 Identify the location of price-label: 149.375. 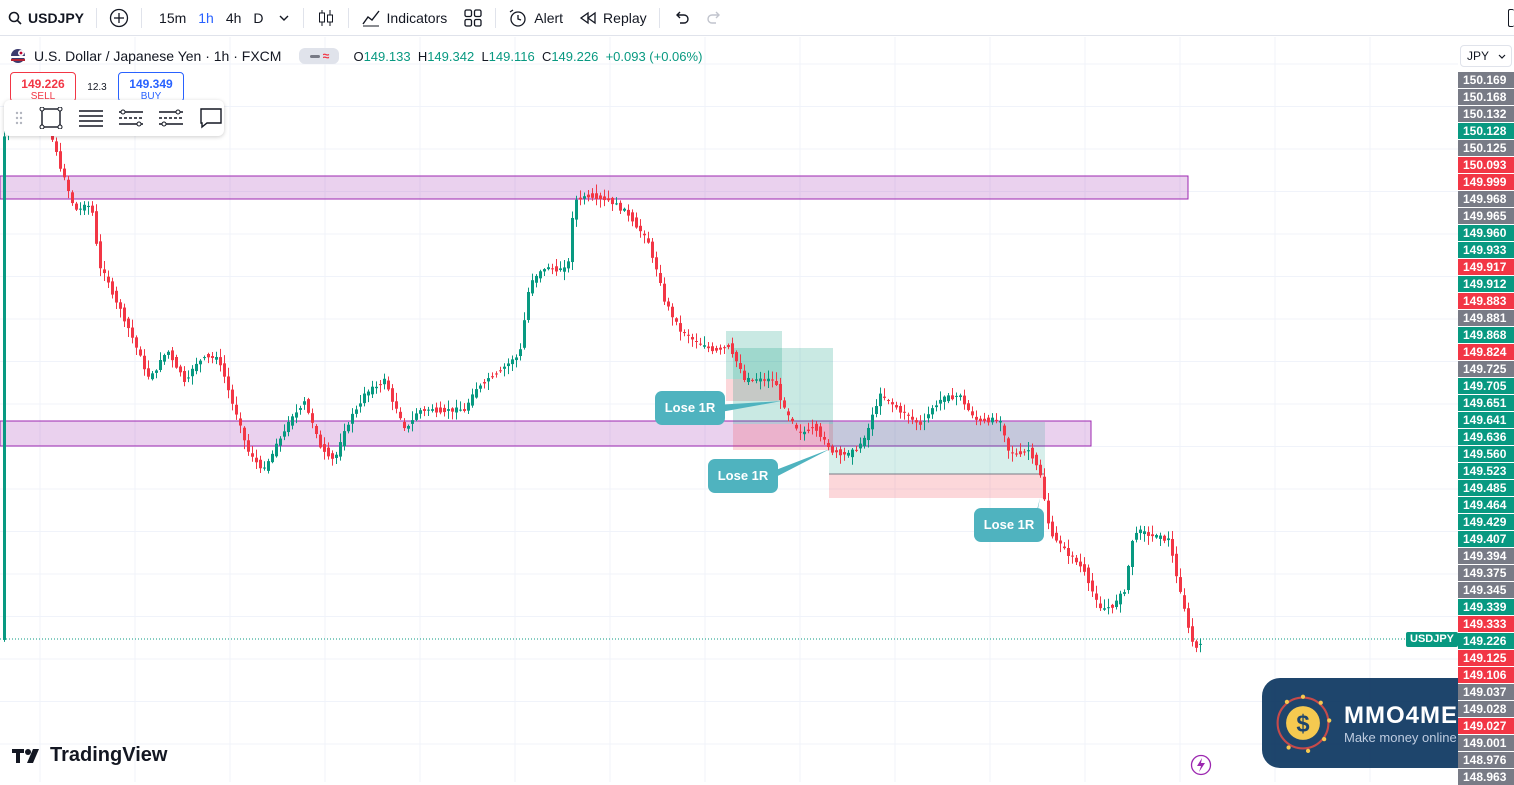
(1486, 573).